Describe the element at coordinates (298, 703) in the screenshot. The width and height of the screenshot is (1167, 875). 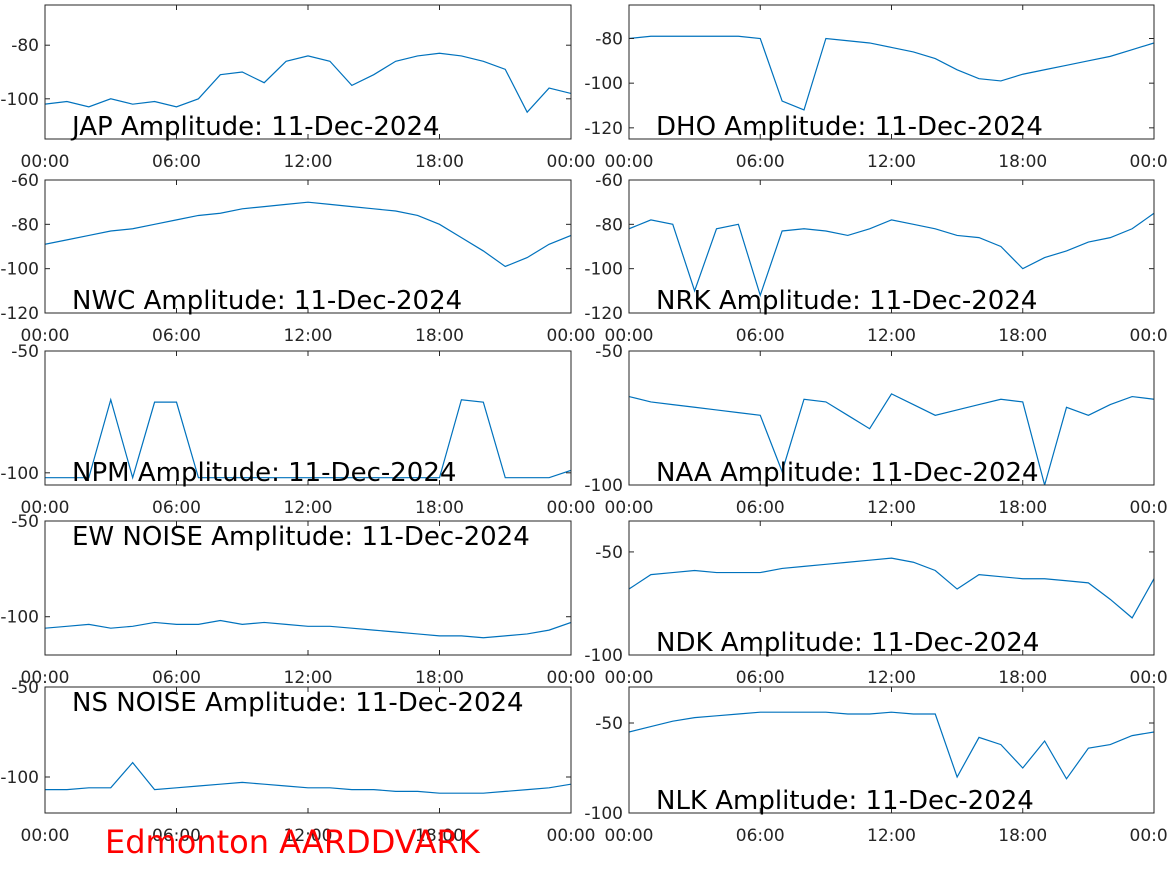
I see `panel-title: NS NOISE Amplitude: 11-Dec-2024` at that location.